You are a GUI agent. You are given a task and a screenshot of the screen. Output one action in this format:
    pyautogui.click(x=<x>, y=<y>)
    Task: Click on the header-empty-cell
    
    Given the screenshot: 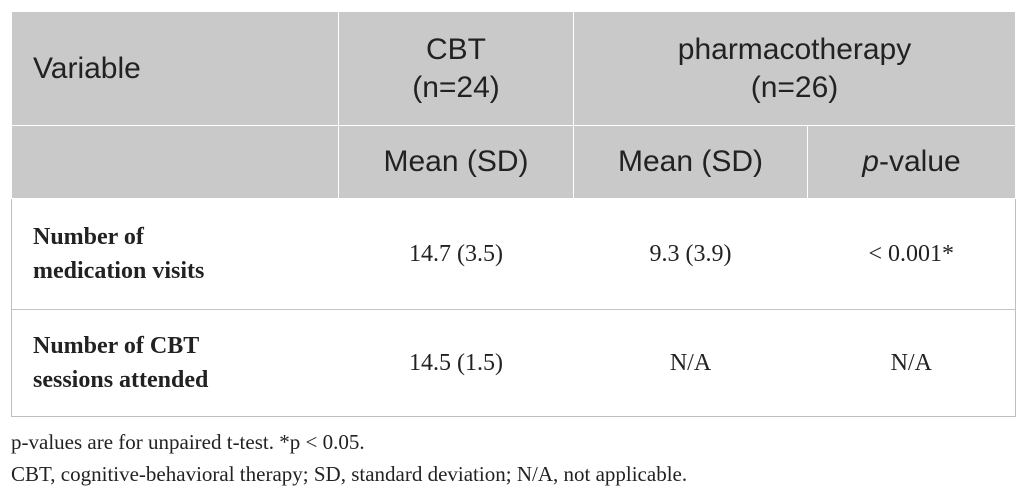 What is the action you would take?
    pyautogui.click(x=175, y=162)
    